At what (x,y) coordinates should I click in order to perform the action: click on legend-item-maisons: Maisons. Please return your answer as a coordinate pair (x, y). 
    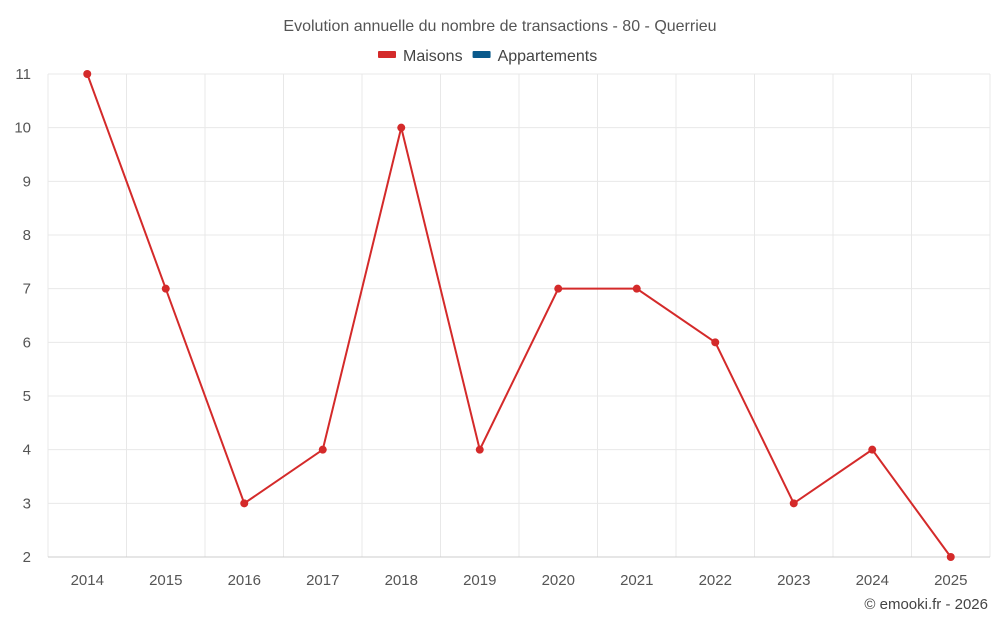
    Looking at the image, I should click on (420, 56).